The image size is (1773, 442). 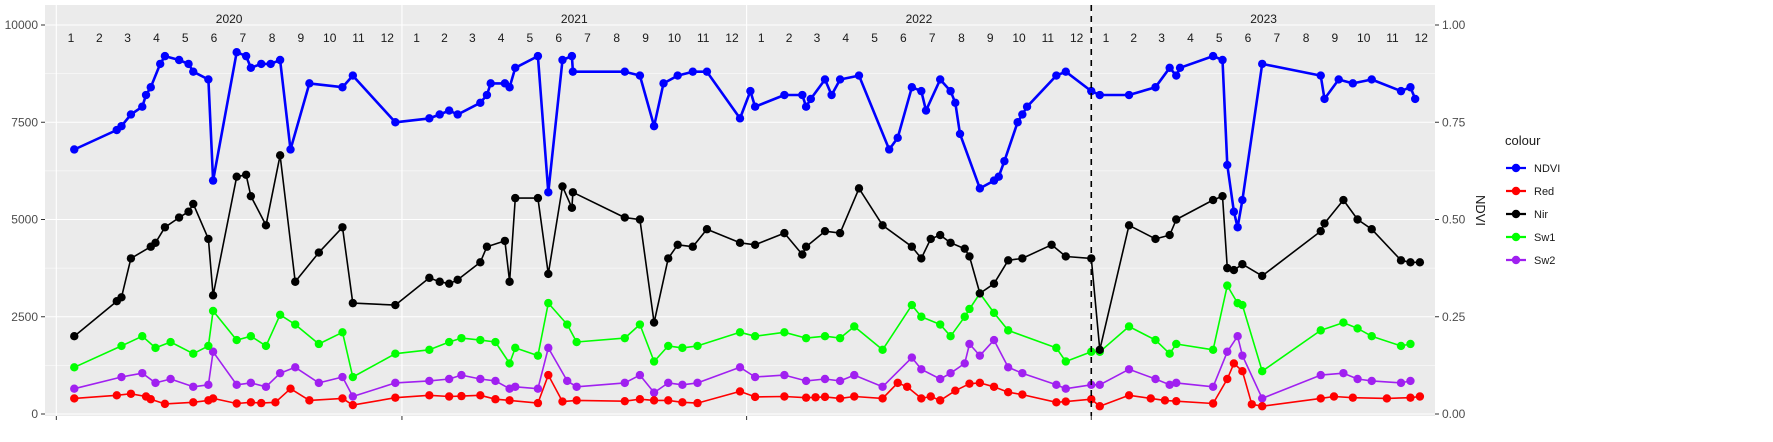 What do you see at coordinates (24, 220) in the screenshot?
I see `y-left-tick-label: 5000` at bounding box center [24, 220].